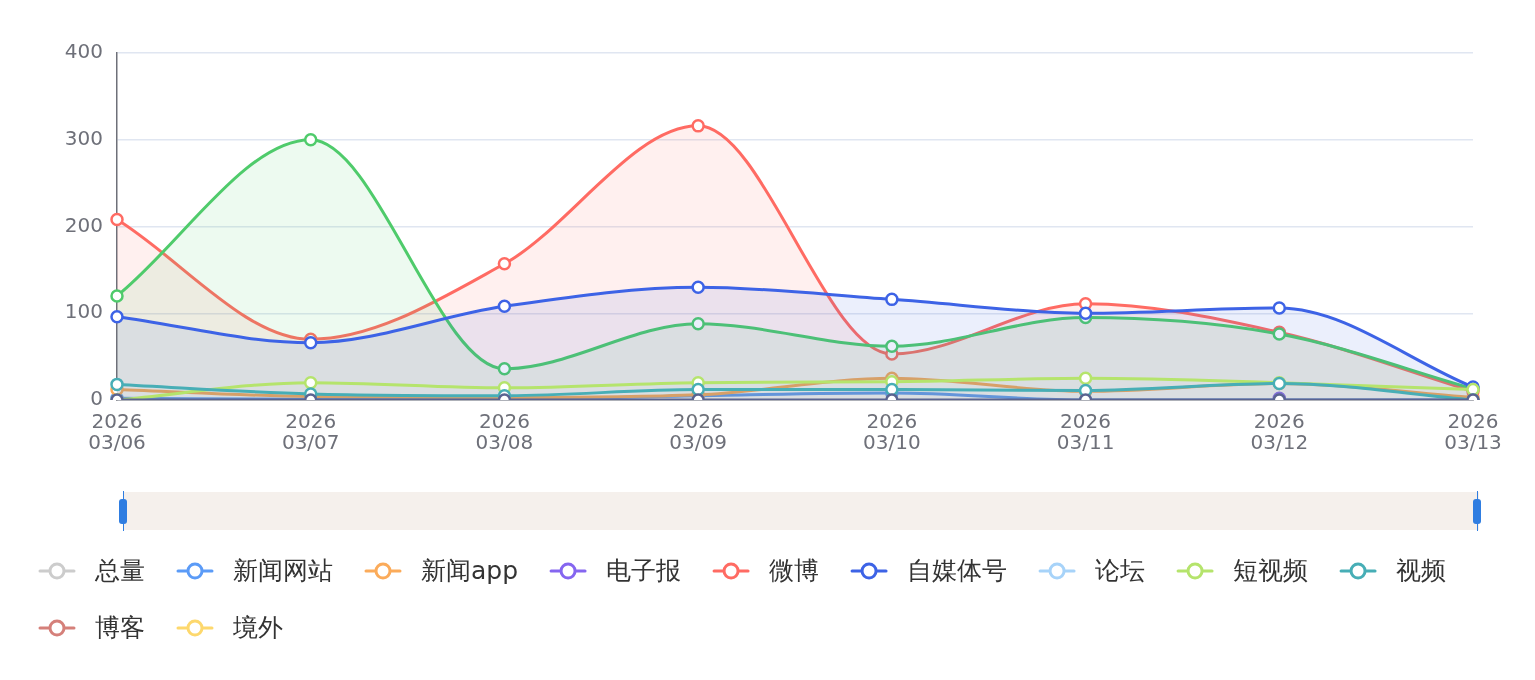  Describe the element at coordinates (892, 431) in the screenshot. I see `x-tick-label: 2026 03/10` at that location.